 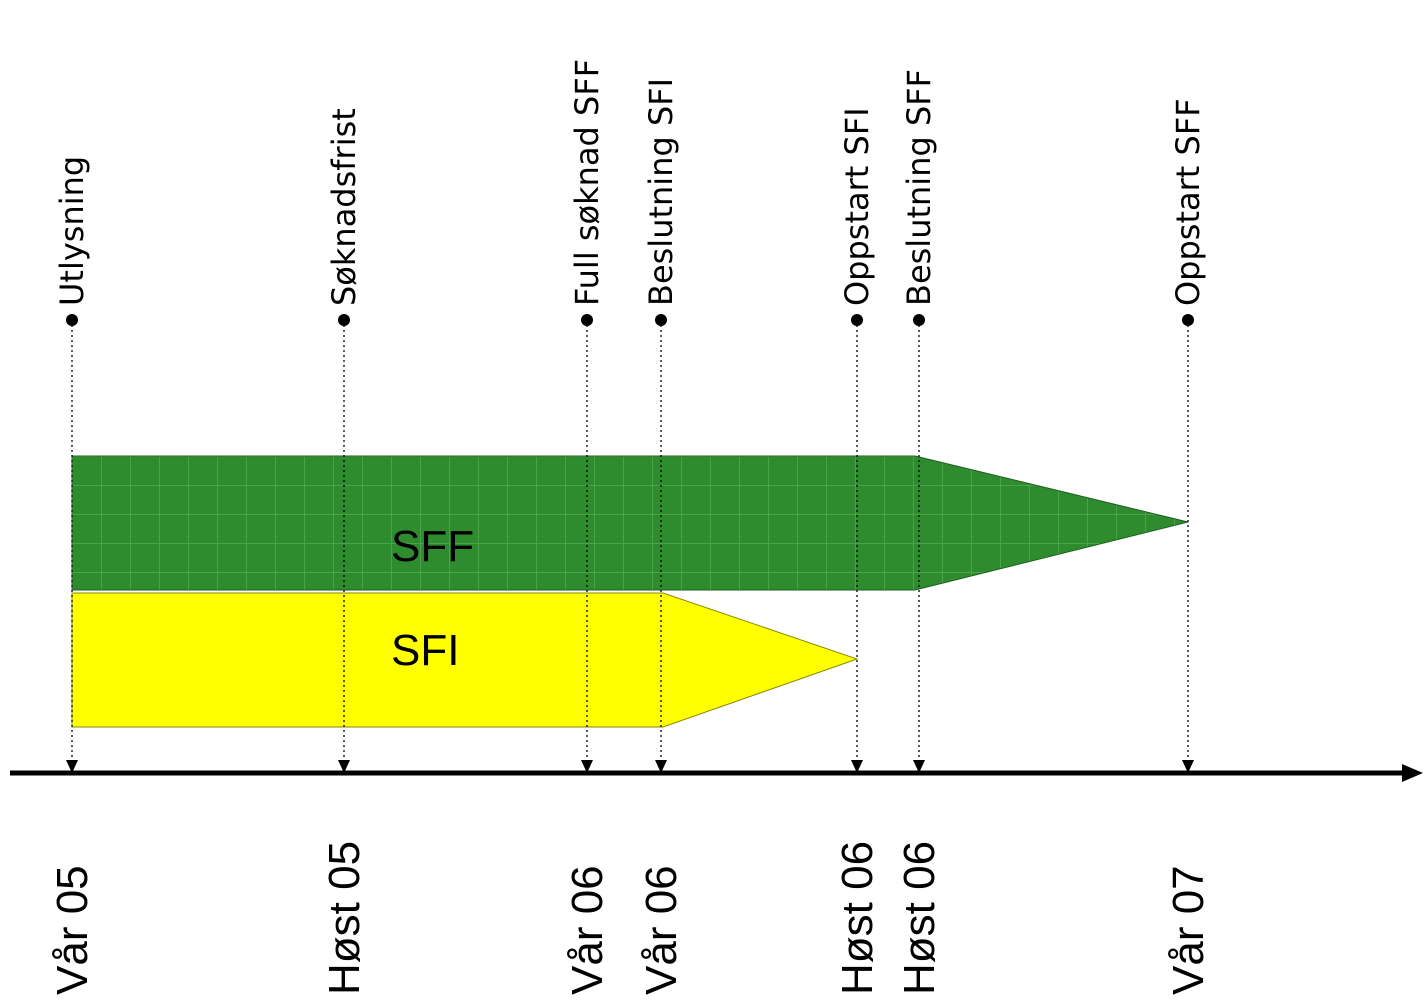 What do you see at coordinates (425, 650) in the screenshot?
I see `sfi-bar-label: SFI` at bounding box center [425, 650].